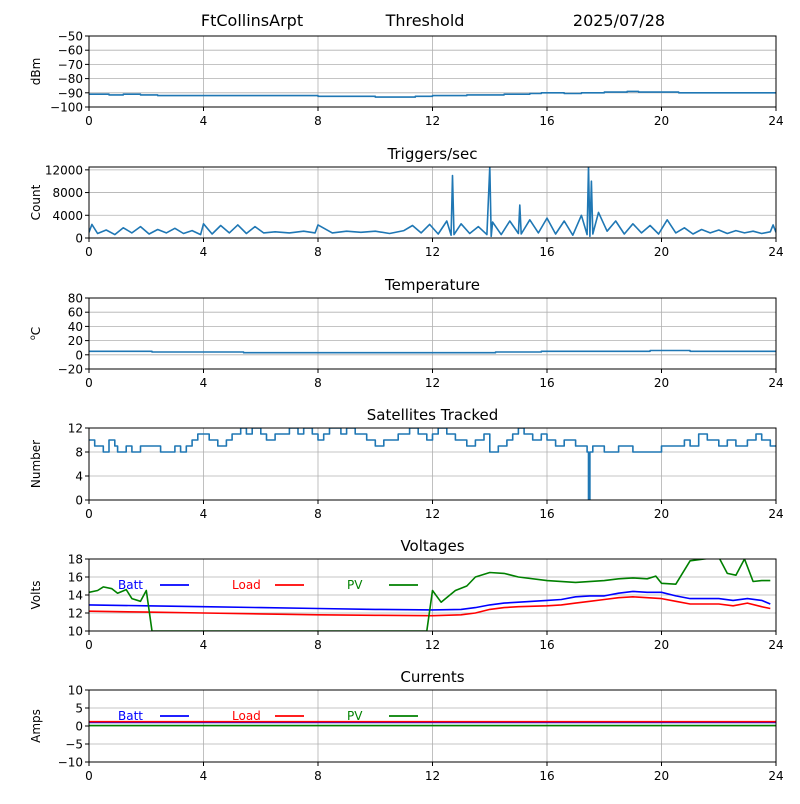 Image resolution: width=800 pixels, height=804 pixels. What do you see at coordinates (79, 453) in the screenshot?
I see `y-tick-label: 8` at bounding box center [79, 453].